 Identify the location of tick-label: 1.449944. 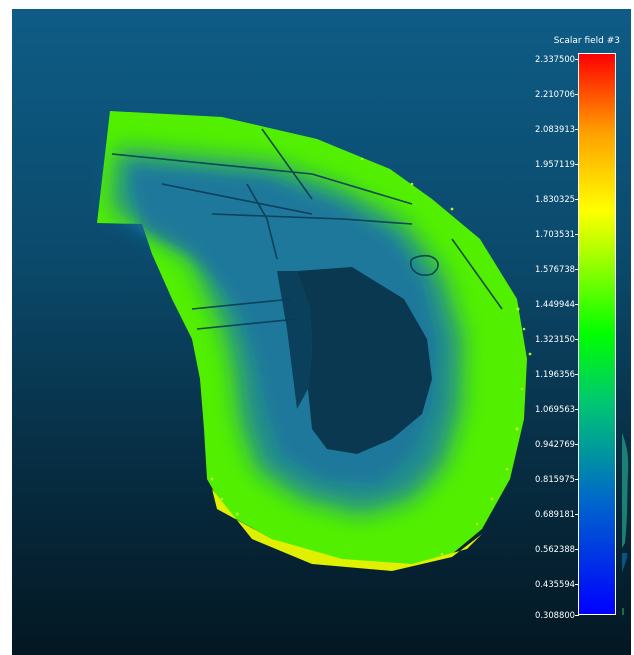
(555, 304).